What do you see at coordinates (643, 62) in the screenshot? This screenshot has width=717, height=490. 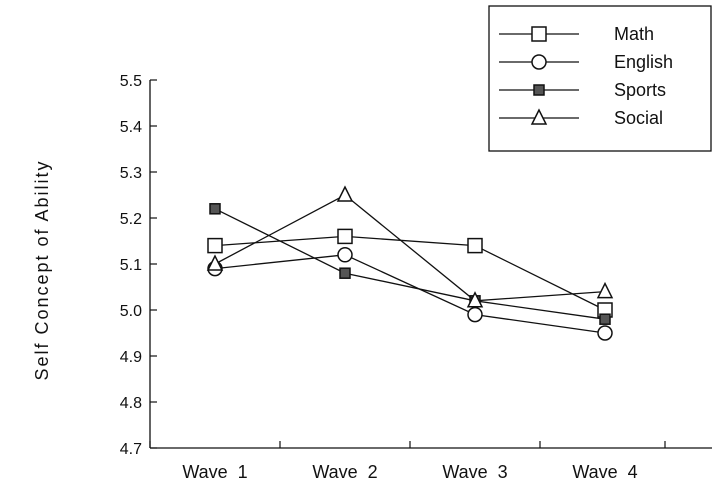 I see `legend-label: English` at bounding box center [643, 62].